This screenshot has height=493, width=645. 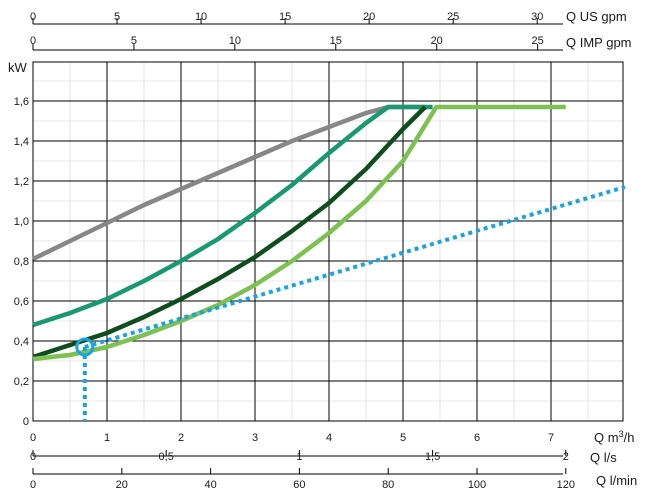 I want to click on y-ticks: 0 0,2 0,4 0,6 0,8 1,0 1,2 1,4 1,6, so click(x=21, y=262).